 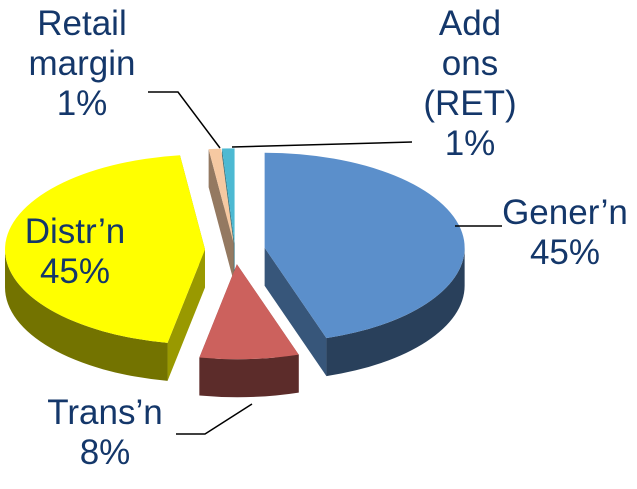 I want to click on slice-label: Add ons (RET) 1%, so click(x=470, y=84).